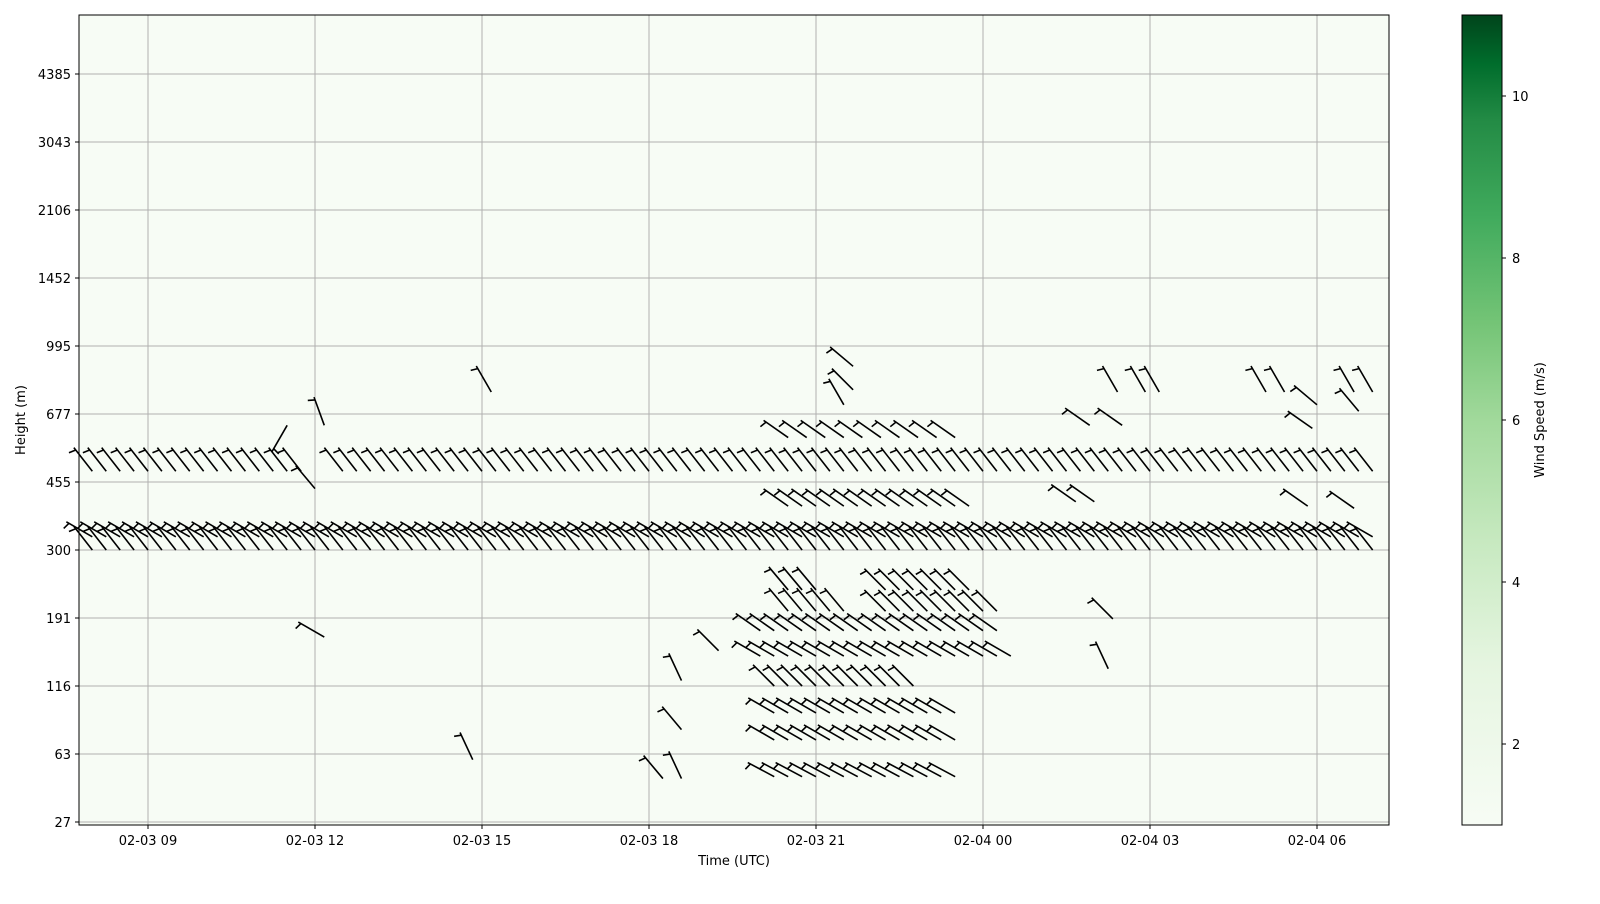  I want to click on colorbar-tick-label: 10, so click(1520, 97).